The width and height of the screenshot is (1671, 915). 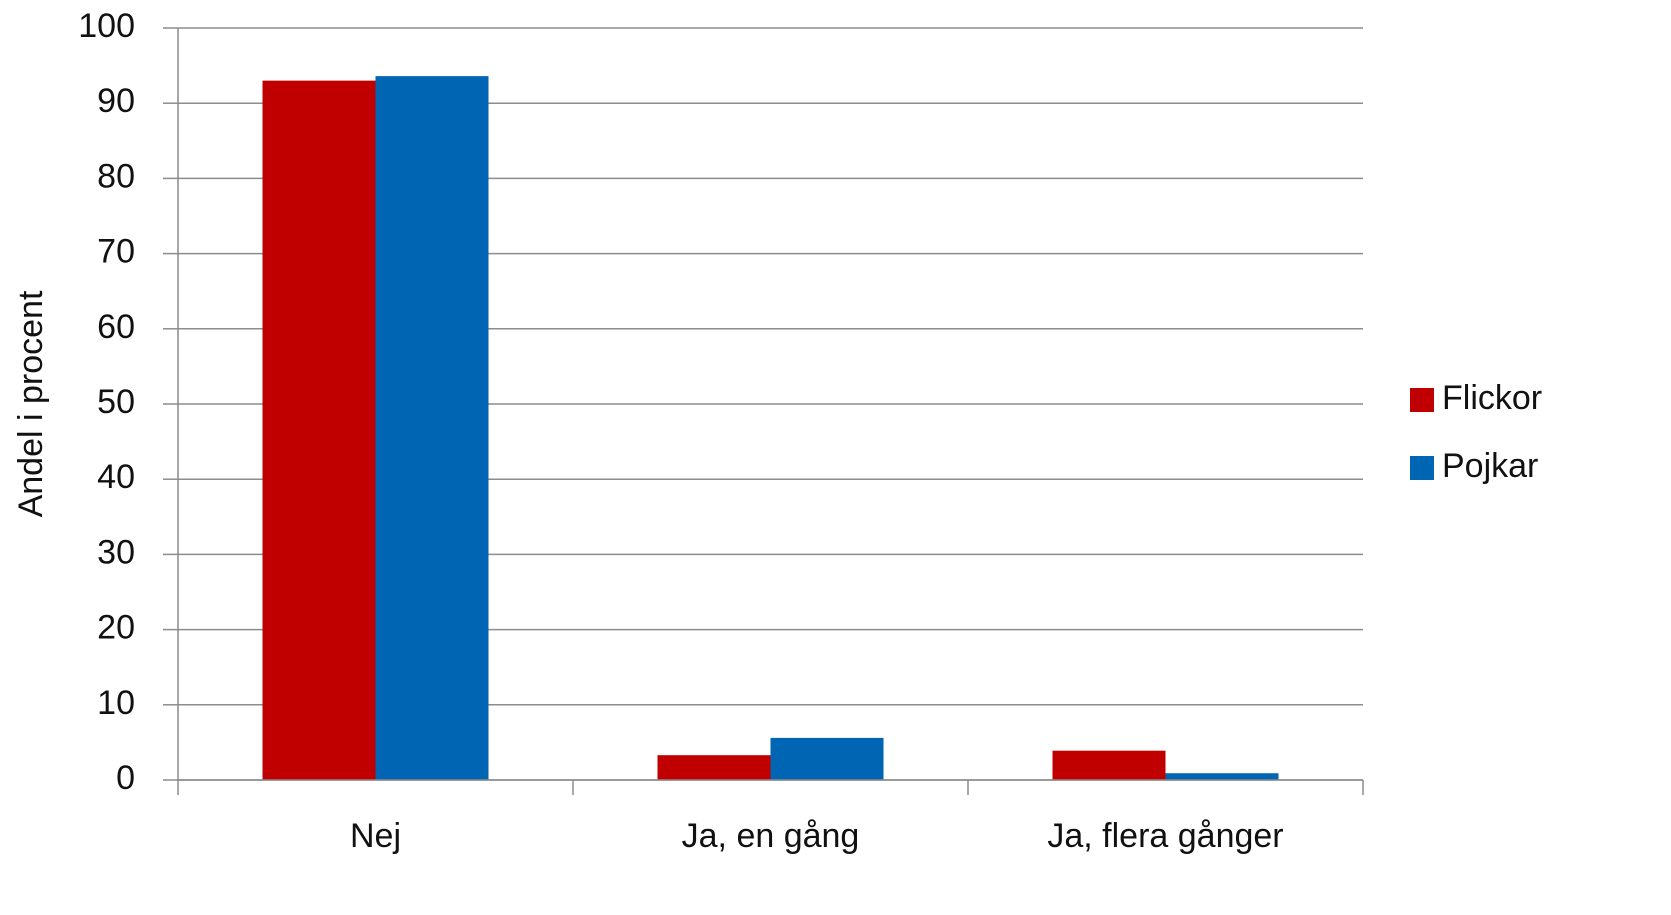 What do you see at coordinates (116, 703) in the screenshot?
I see `y-tick-label: 10` at bounding box center [116, 703].